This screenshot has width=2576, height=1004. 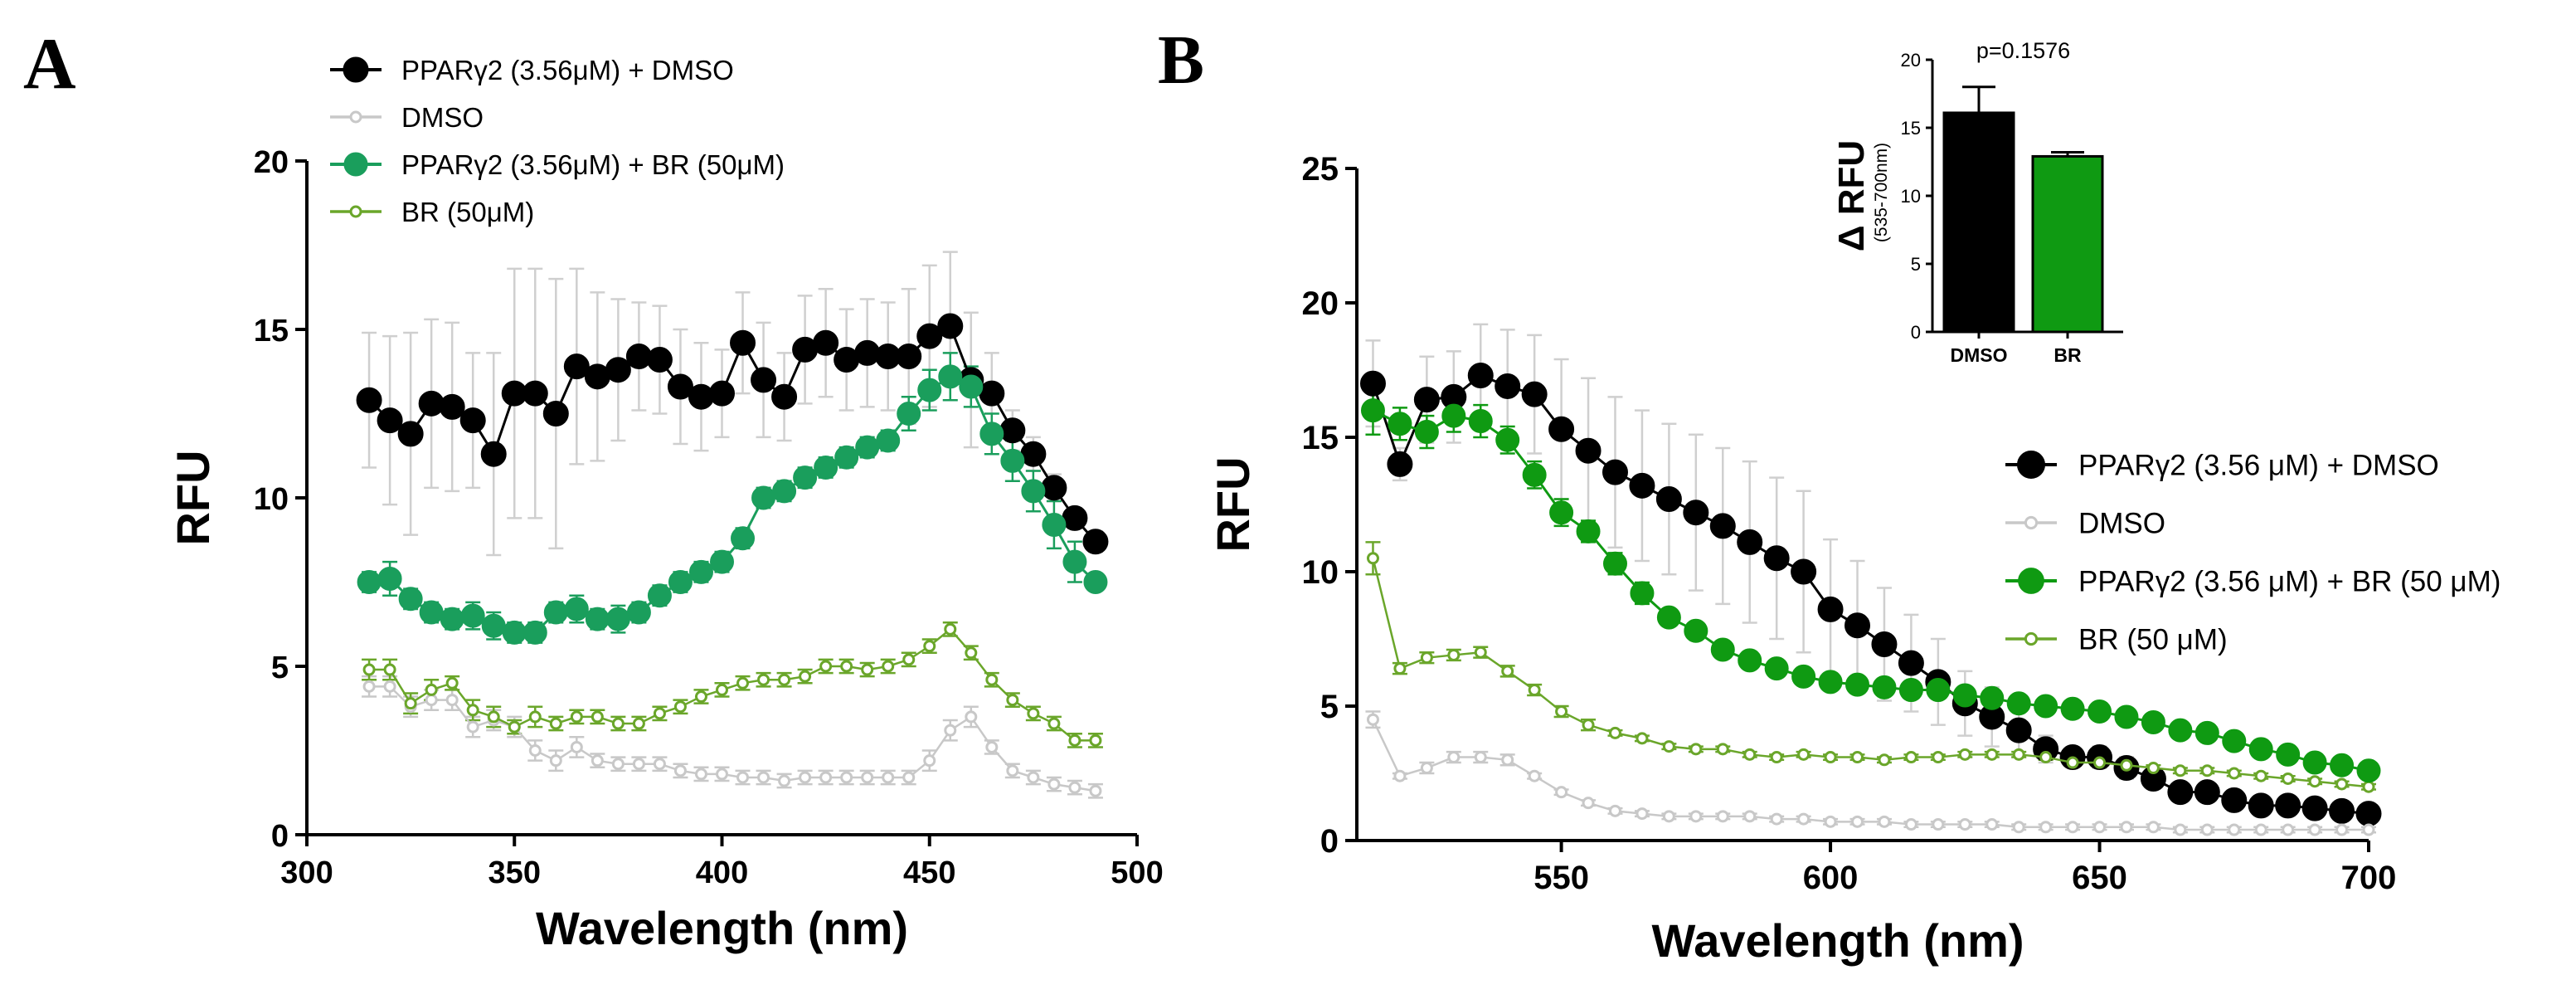 What do you see at coordinates (2067, 244) in the screenshot?
I see `inset-bar-br` at bounding box center [2067, 244].